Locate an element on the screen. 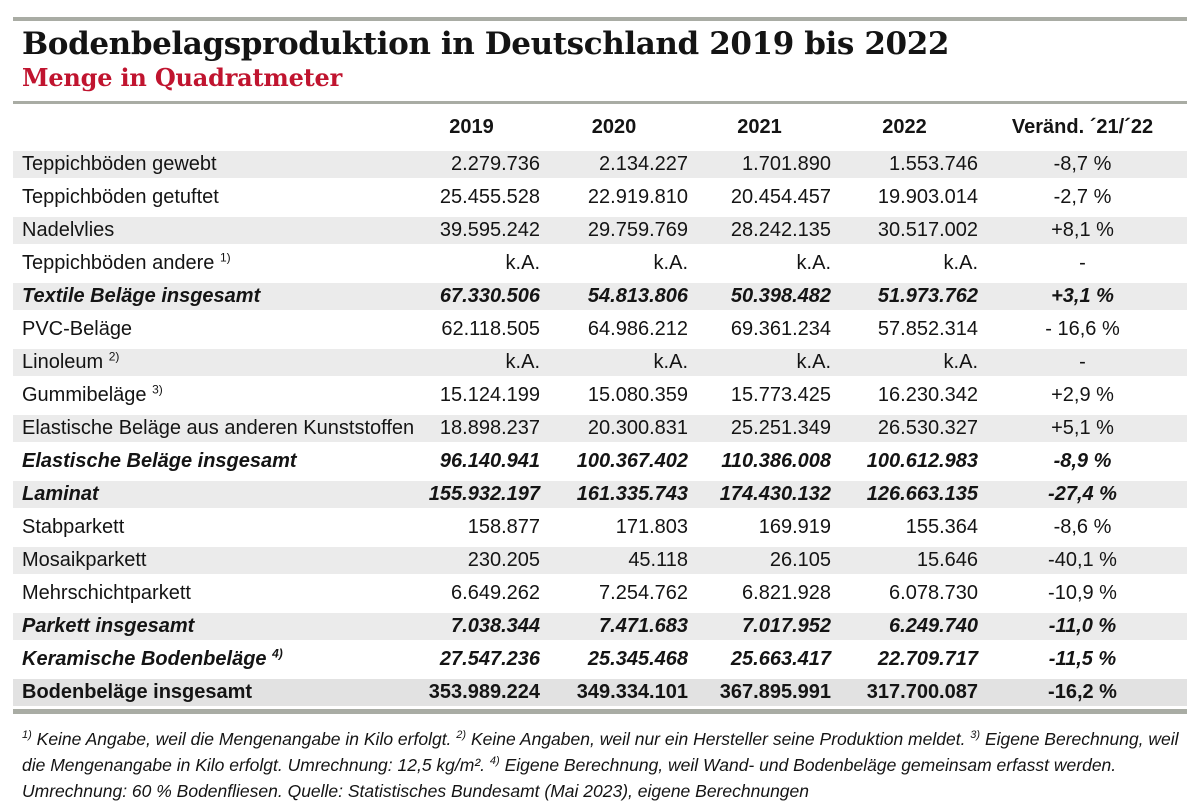 The image size is (1200, 807). change-cell: +2,9 % is located at coordinates (1082, 396).